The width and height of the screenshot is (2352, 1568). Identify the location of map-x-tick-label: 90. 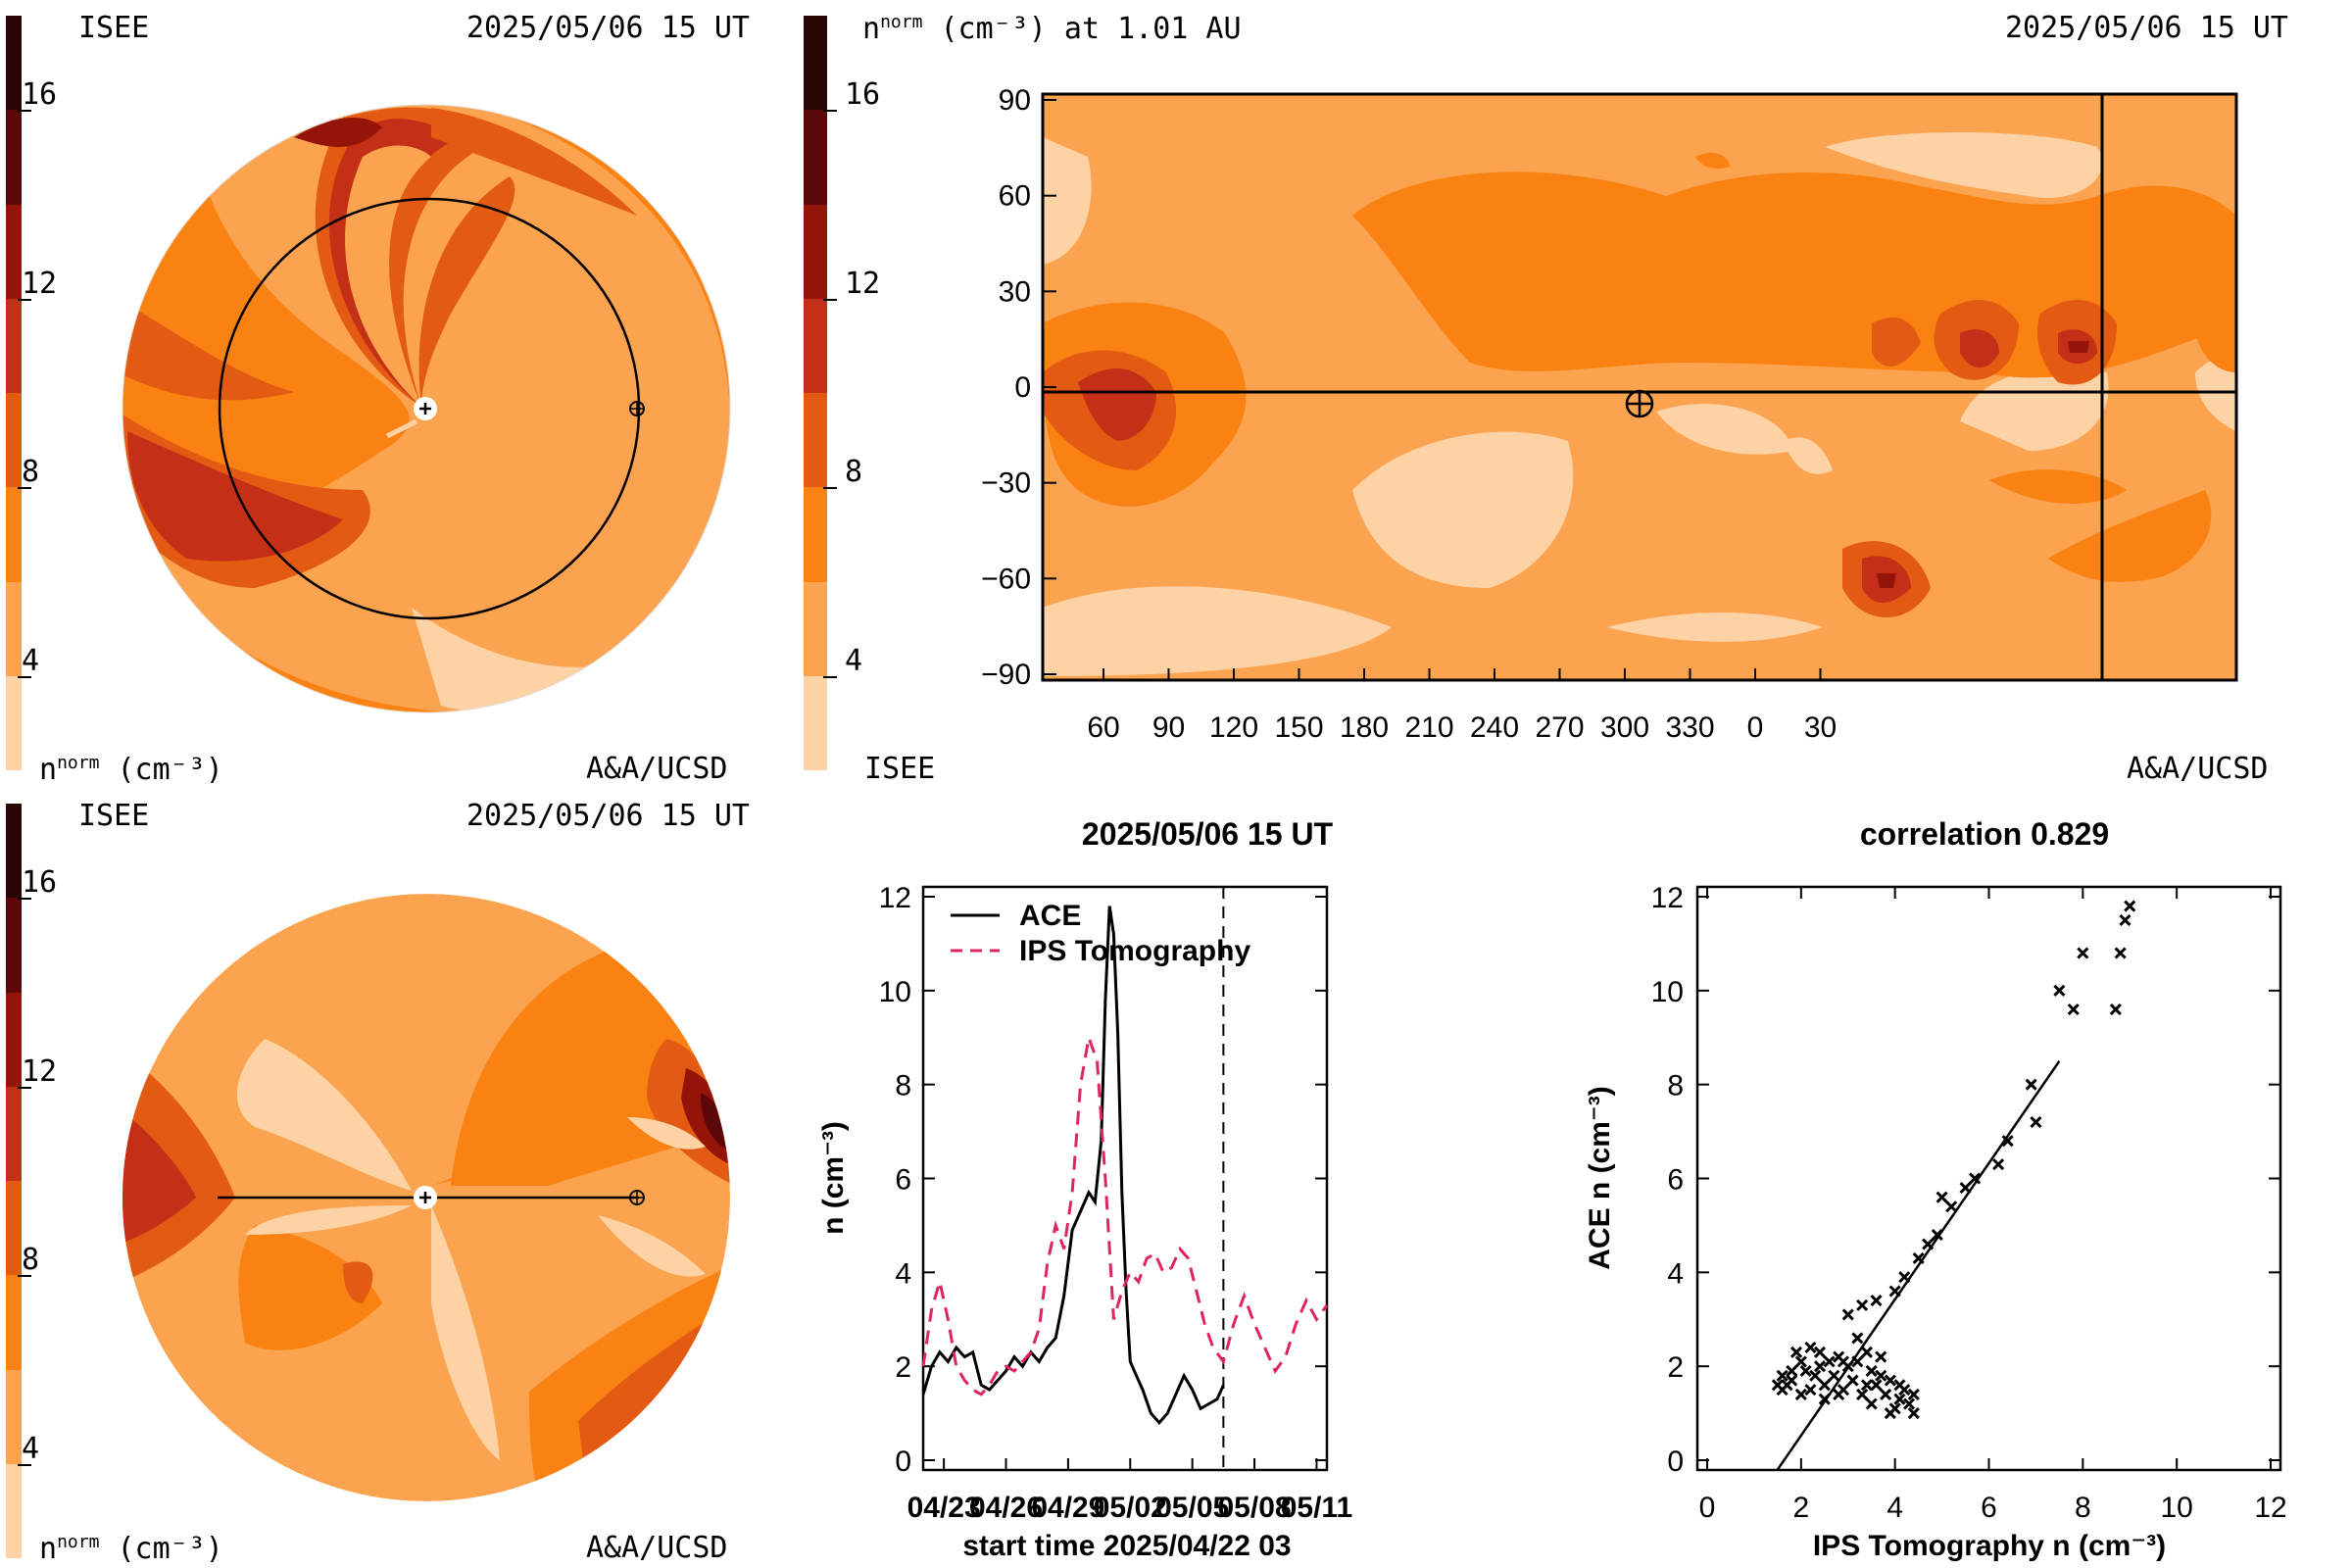
(1168, 727).